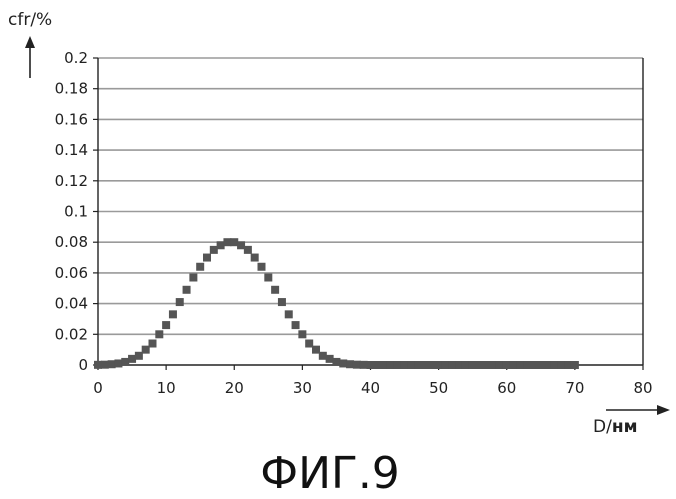 This screenshot has height=499, width=676. Describe the element at coordinates (71, 304) in the screenshot. I see `y-tick-label: 0.04` at that location.